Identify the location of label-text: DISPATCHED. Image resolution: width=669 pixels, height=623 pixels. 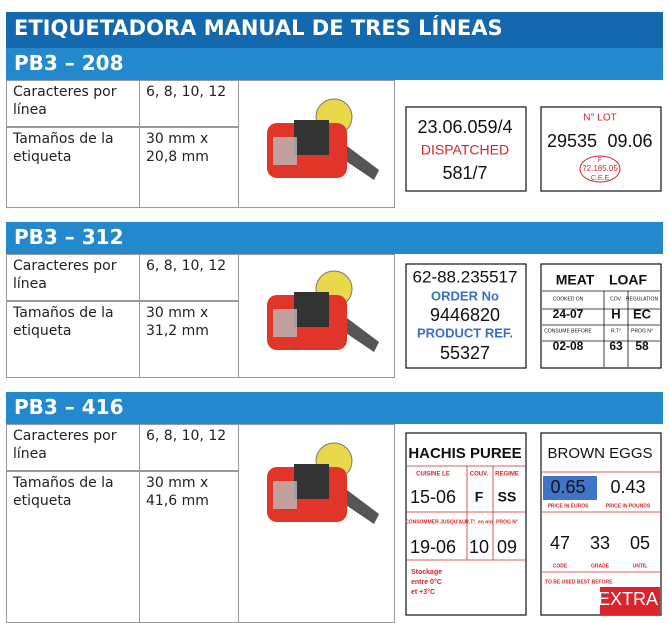
(465, 150).